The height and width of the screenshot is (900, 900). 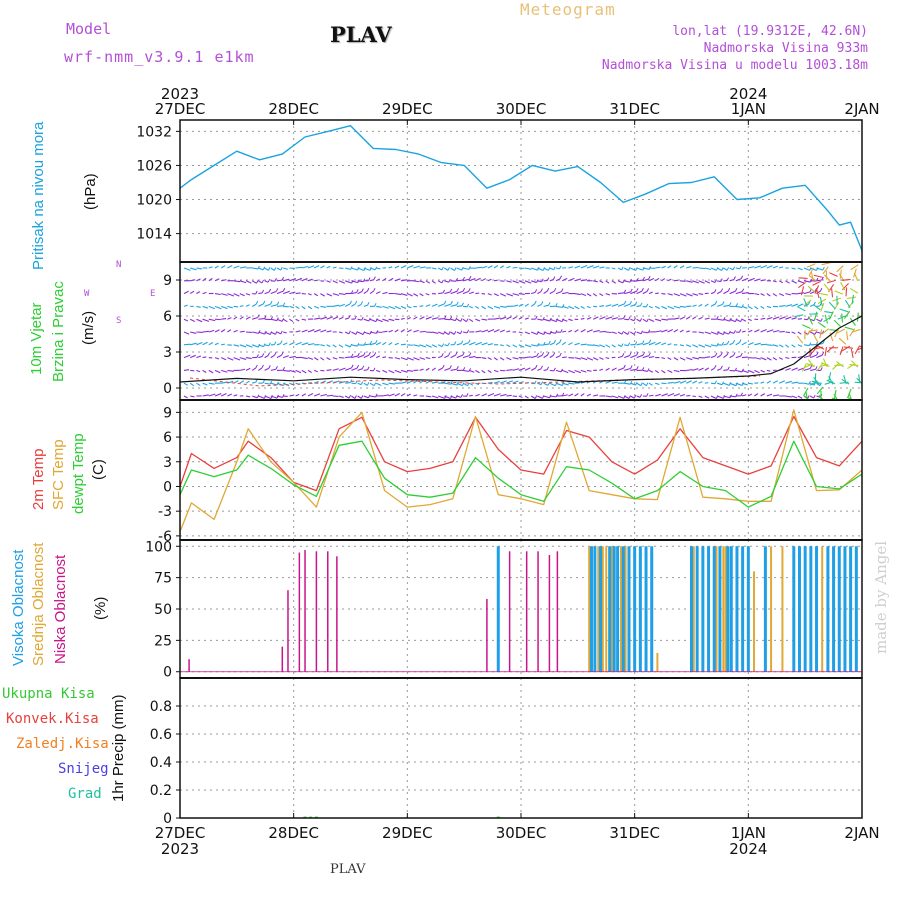 What do you see at coordinates (154, 166) in the screenshot?
I see `y-tick-label: 1026` at bounding box center [154, 166].